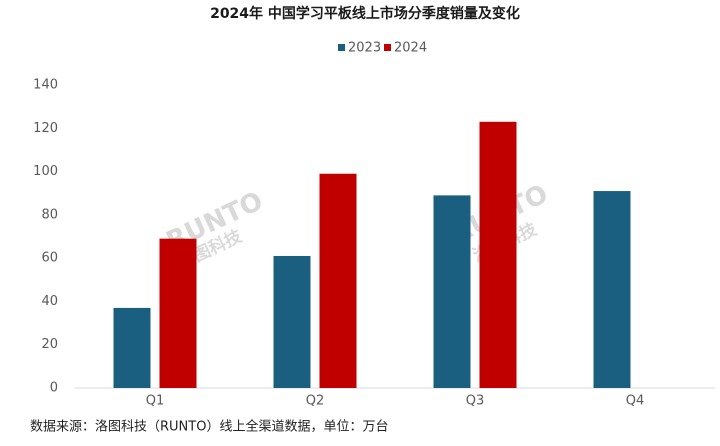  I want to click on y-tick-label: 0, so click(54, 388).